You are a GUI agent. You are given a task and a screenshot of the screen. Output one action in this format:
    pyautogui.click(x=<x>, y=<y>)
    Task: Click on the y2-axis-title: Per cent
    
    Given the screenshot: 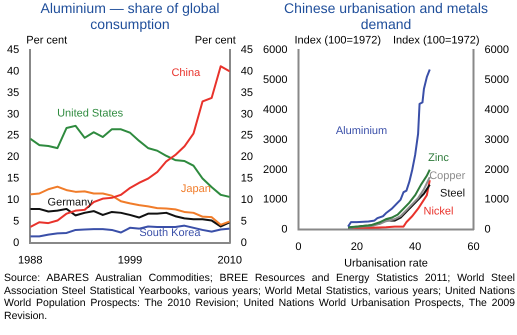 What is the action you would take?
    pyautogui.click(x=215, y=40)
    